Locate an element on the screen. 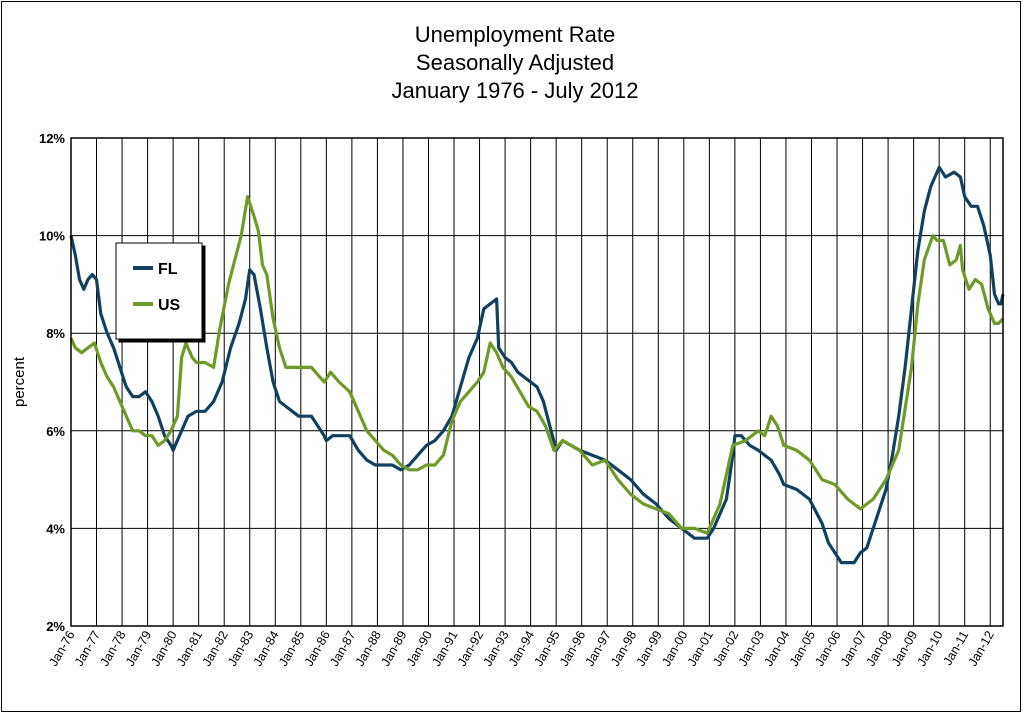 The height and width of the screenshot is (715, 1024). x-tick-label: Jan-12 is located at coordinates (981, 648).